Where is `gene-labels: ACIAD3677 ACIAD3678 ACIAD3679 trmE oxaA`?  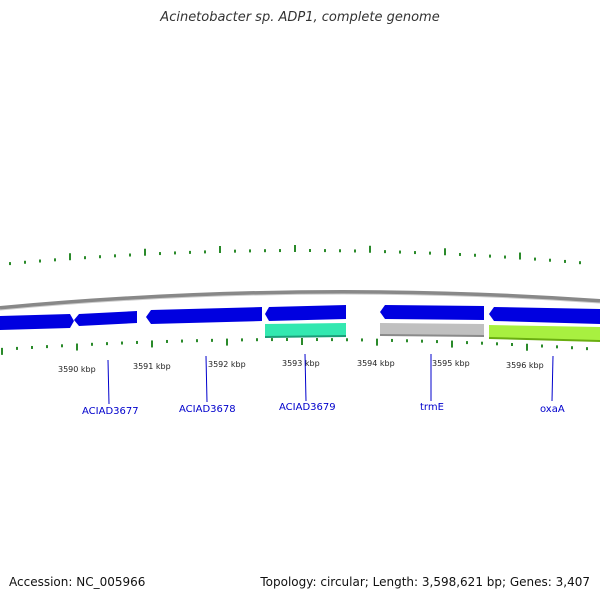
gene-labels: ACIAD3677 ACIAD3678 ACIAD3679 trmE oxaA is located at coordinates (323, 409).